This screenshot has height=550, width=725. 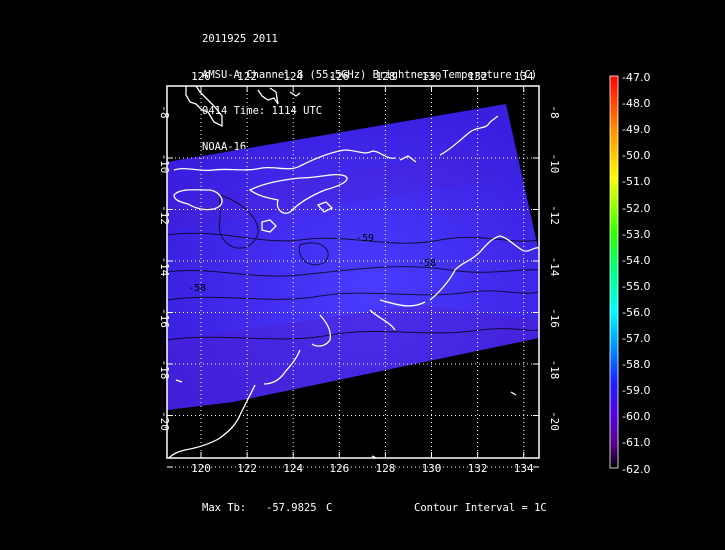 What do you see at coordinates (329, 508) in the screenshot?
I see `max-tb-unit: C` at bounding box center [329, 508].